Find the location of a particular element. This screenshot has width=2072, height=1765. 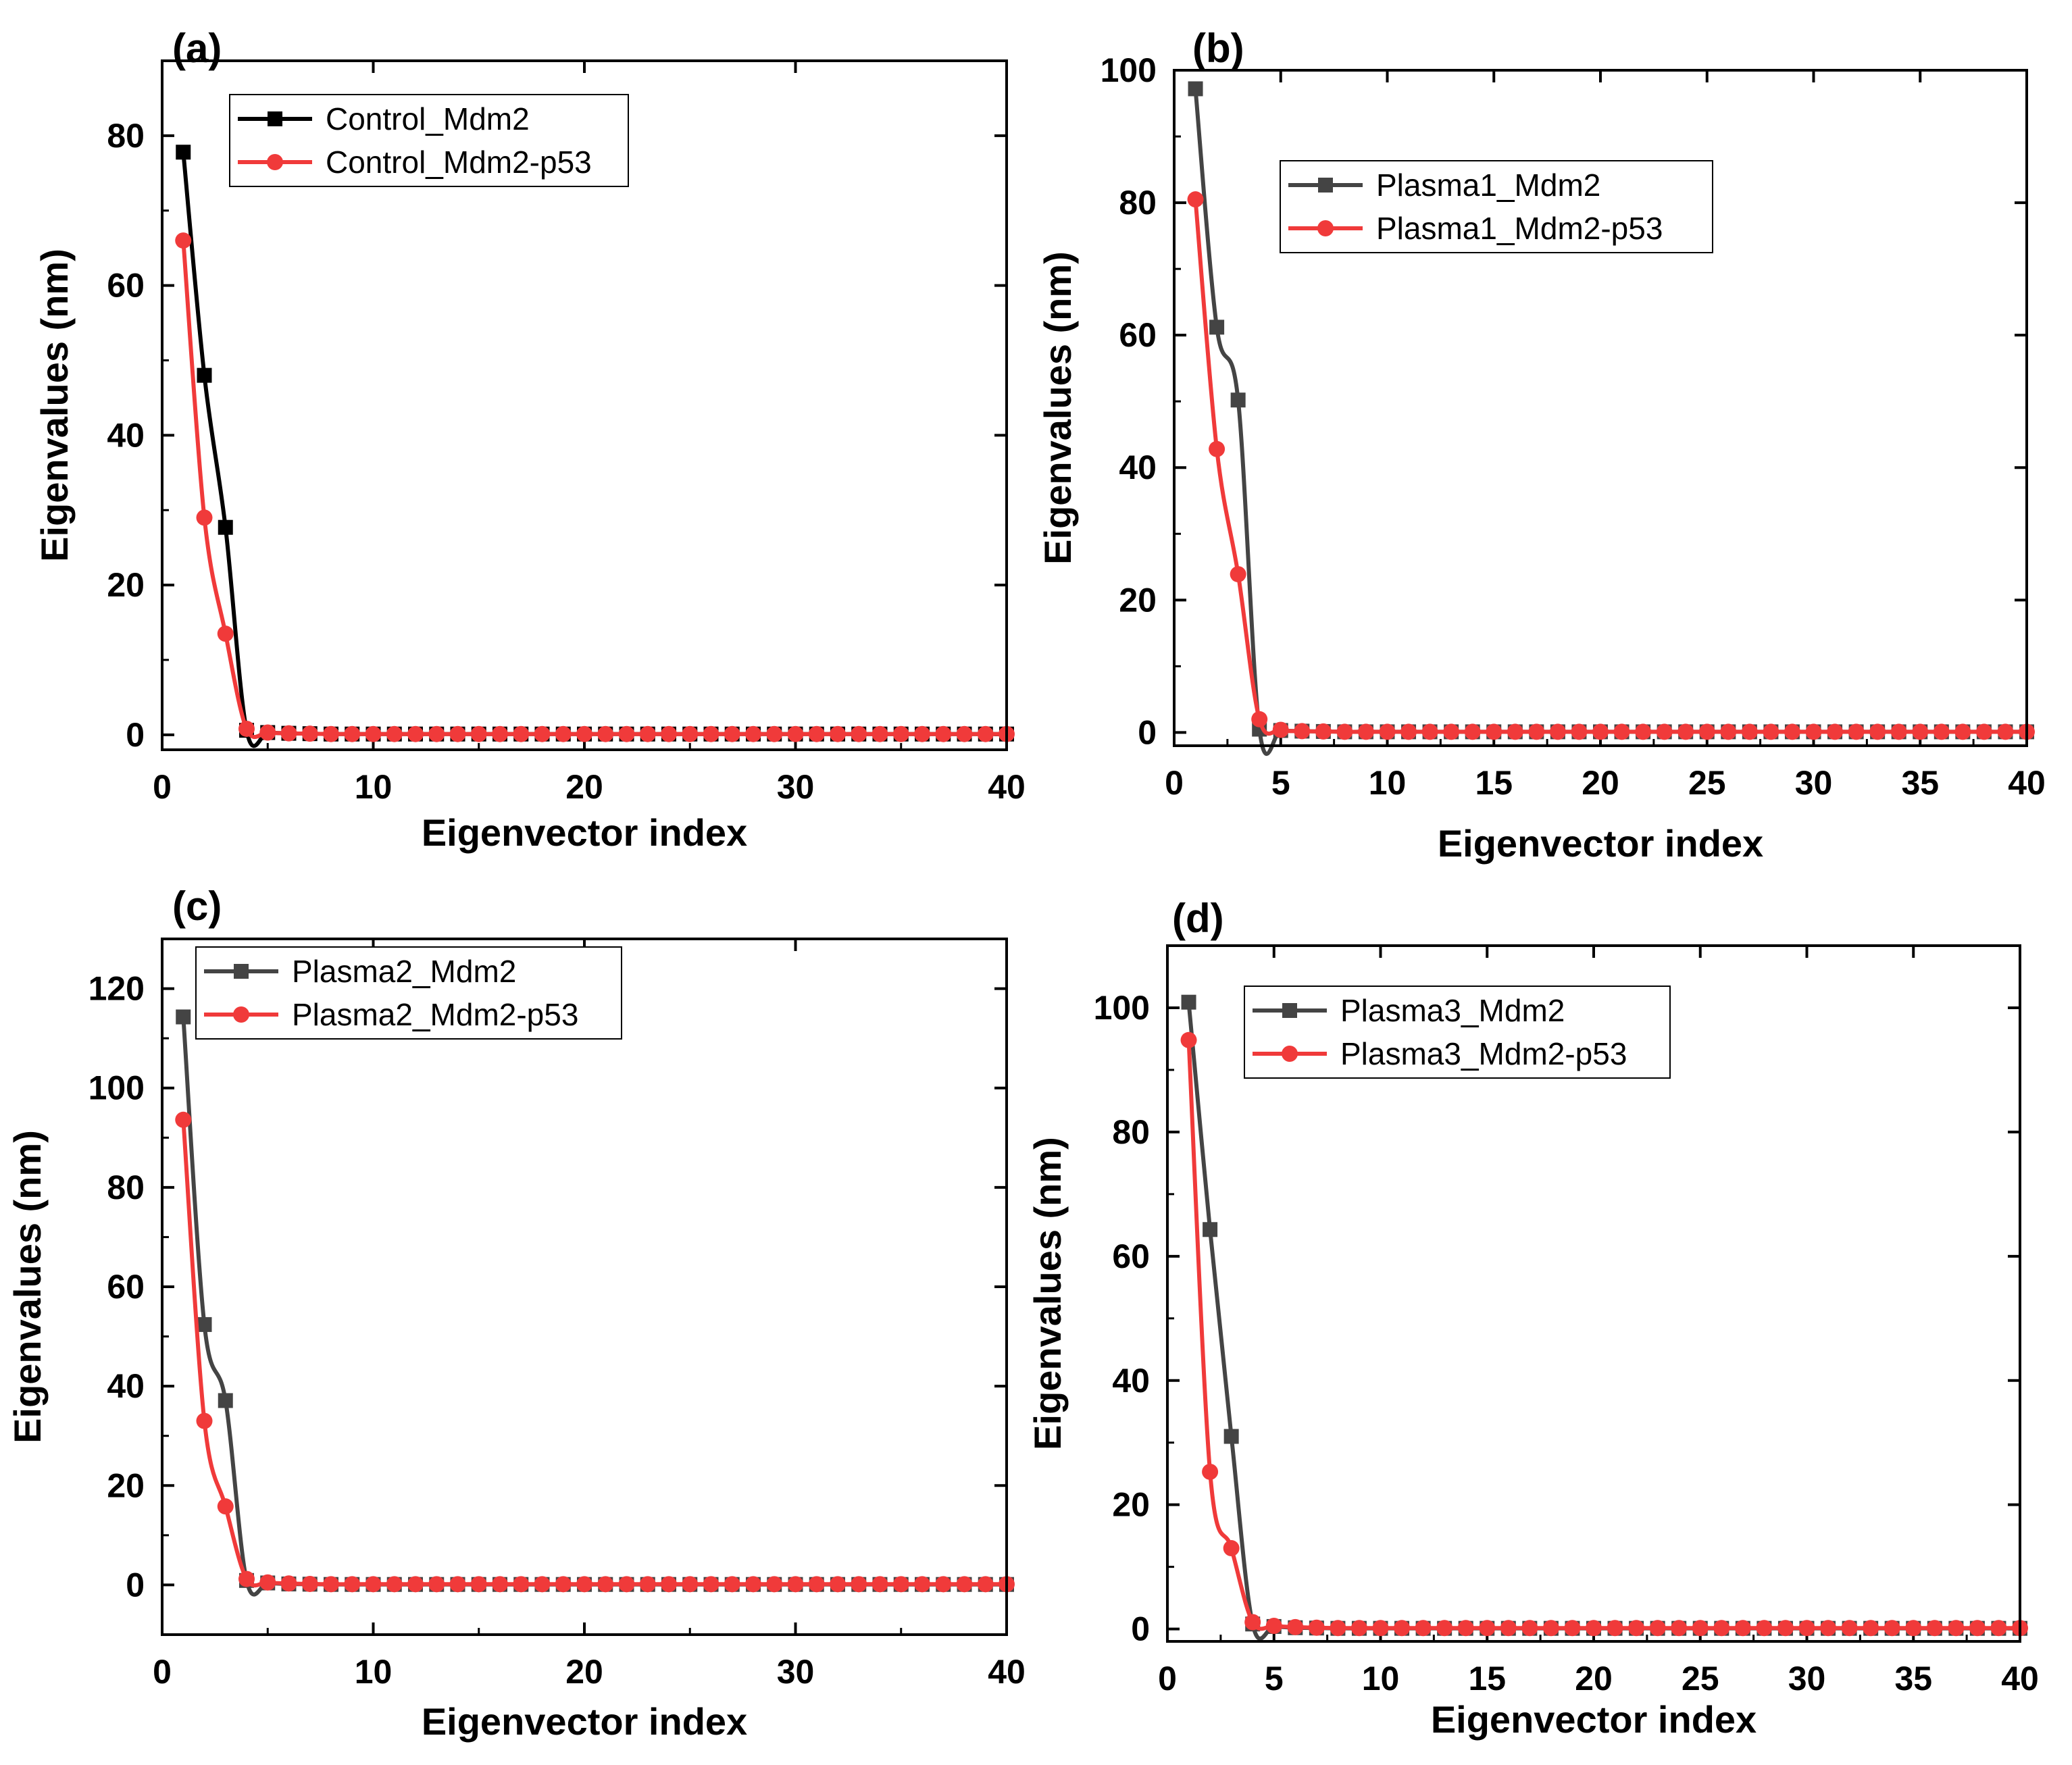

y-tick-label: 80 is located at coordinates (1131, 1132).